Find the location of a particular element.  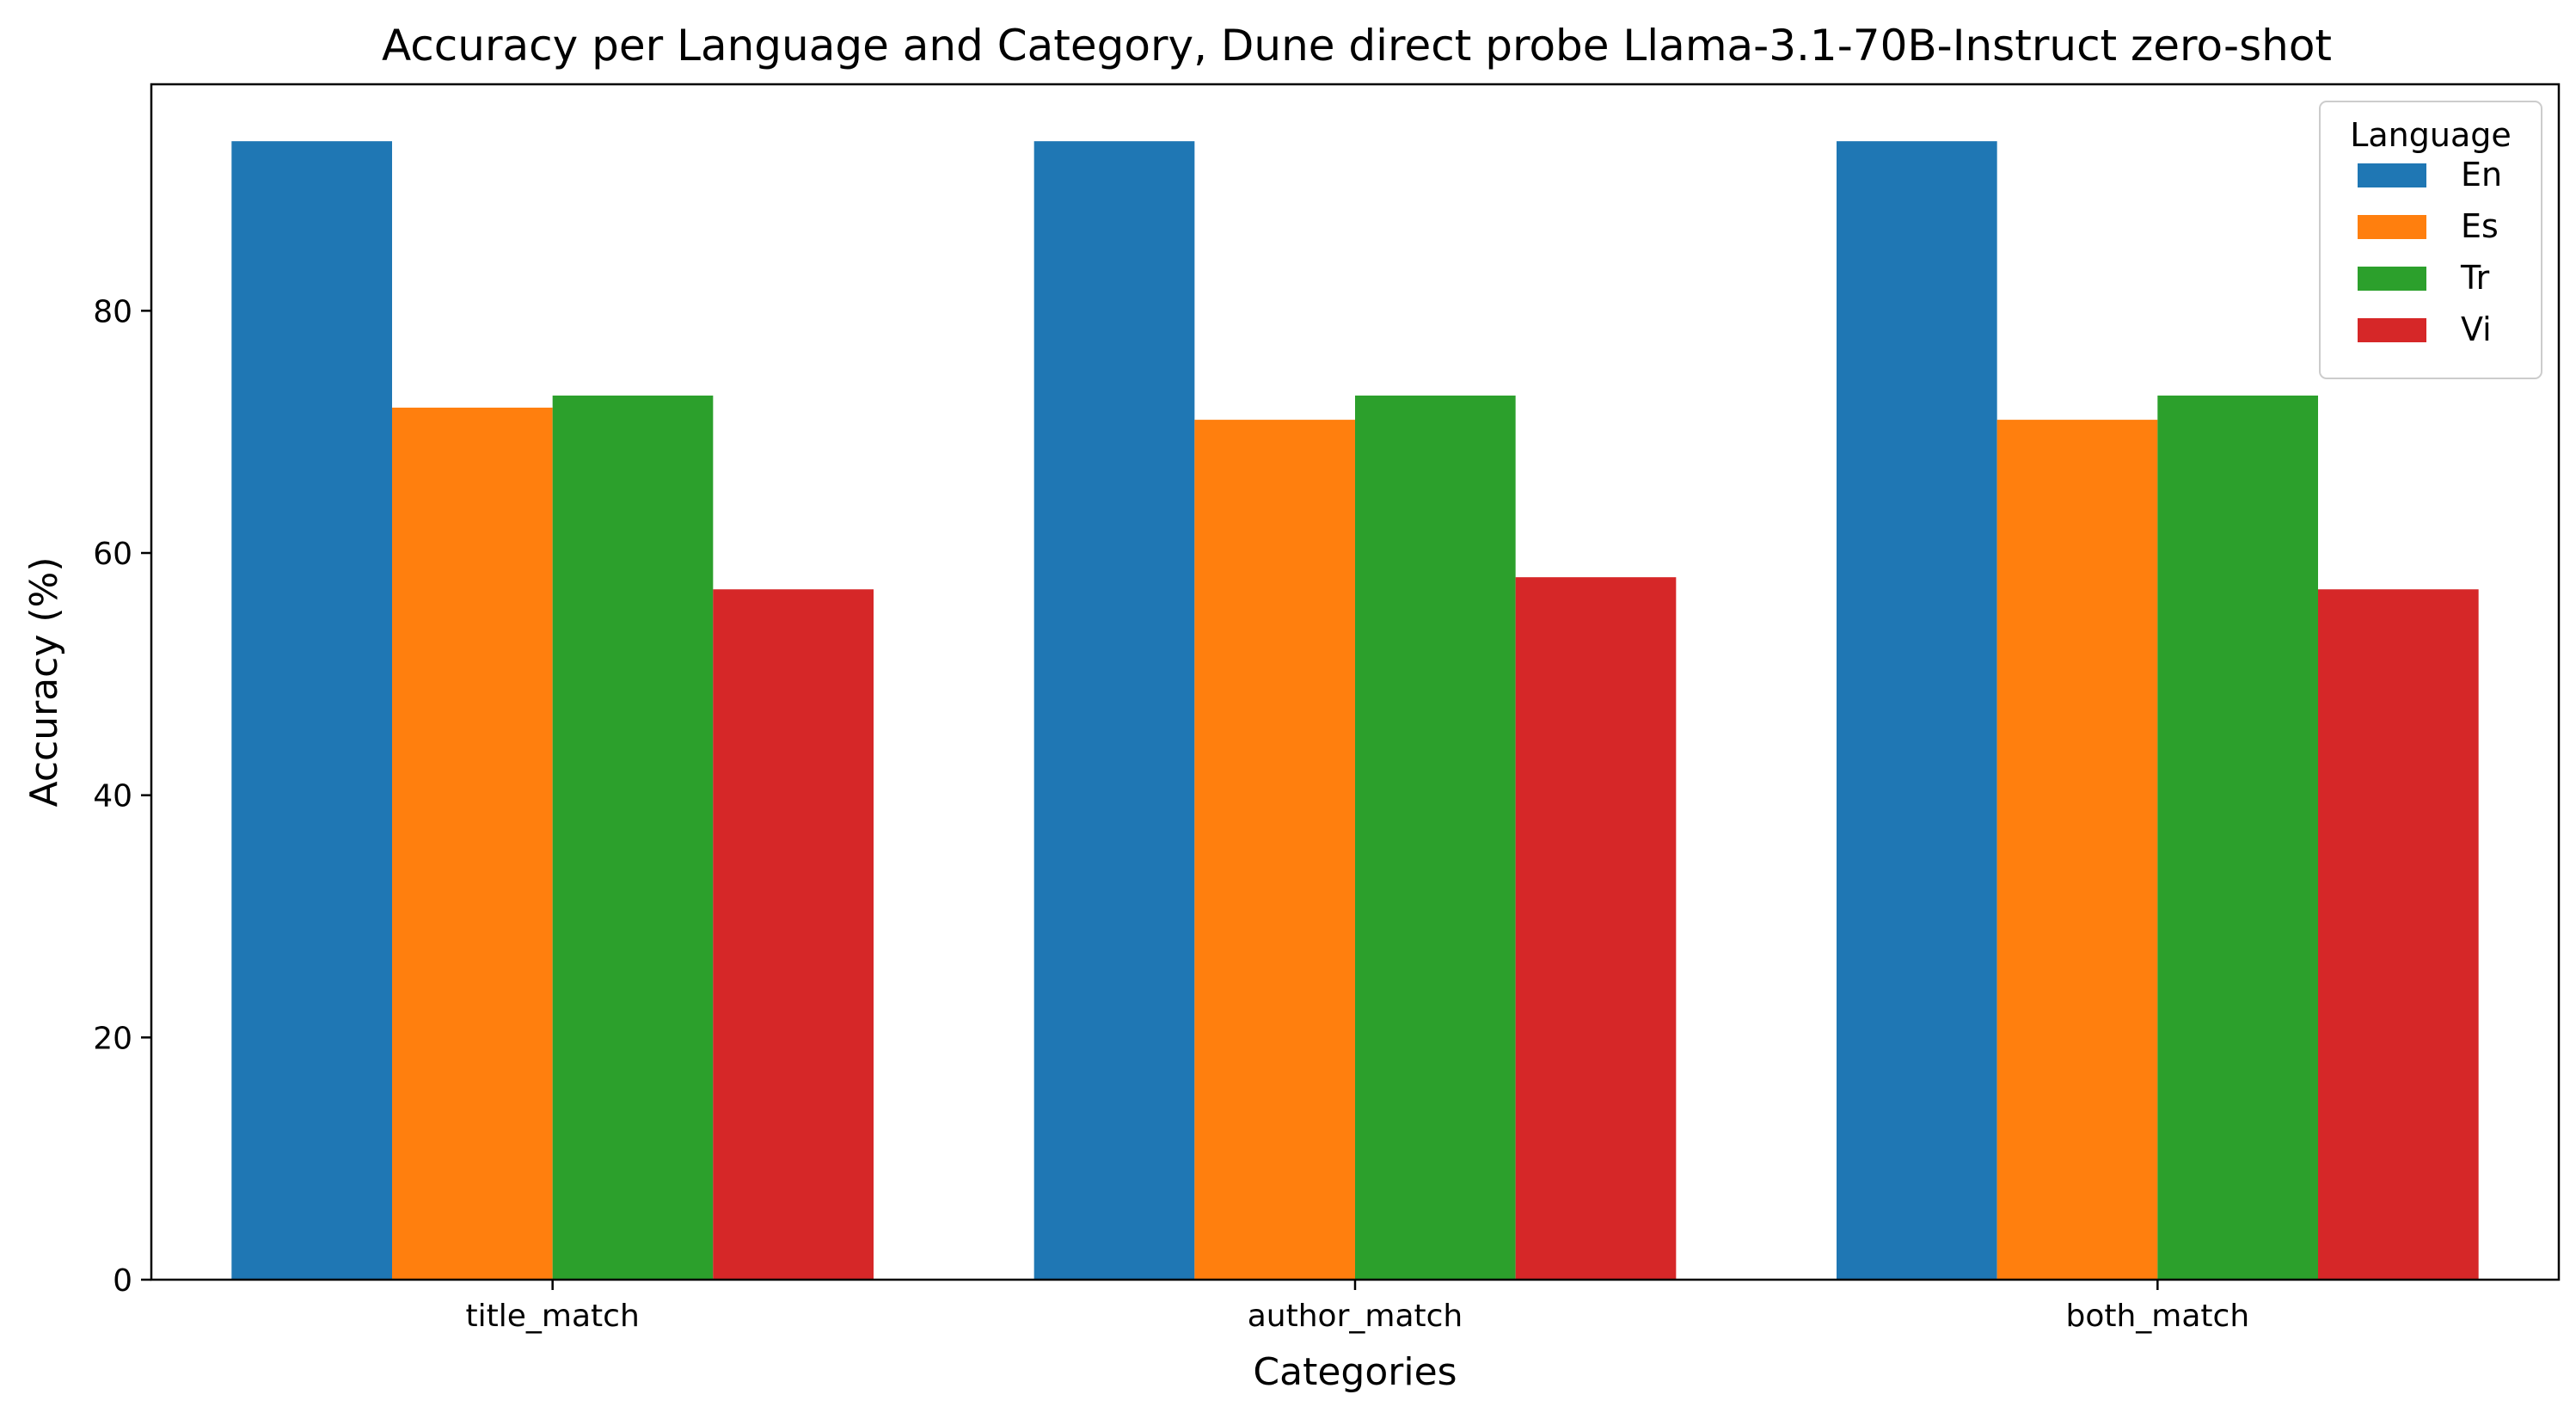

bar-both_match-Es is located at coordinates (2077, 850).